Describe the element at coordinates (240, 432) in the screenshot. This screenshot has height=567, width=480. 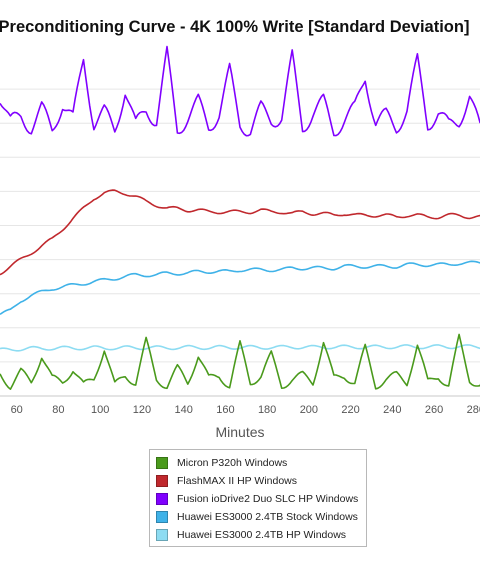
I see `x-axis-label: Minutes` at that location.